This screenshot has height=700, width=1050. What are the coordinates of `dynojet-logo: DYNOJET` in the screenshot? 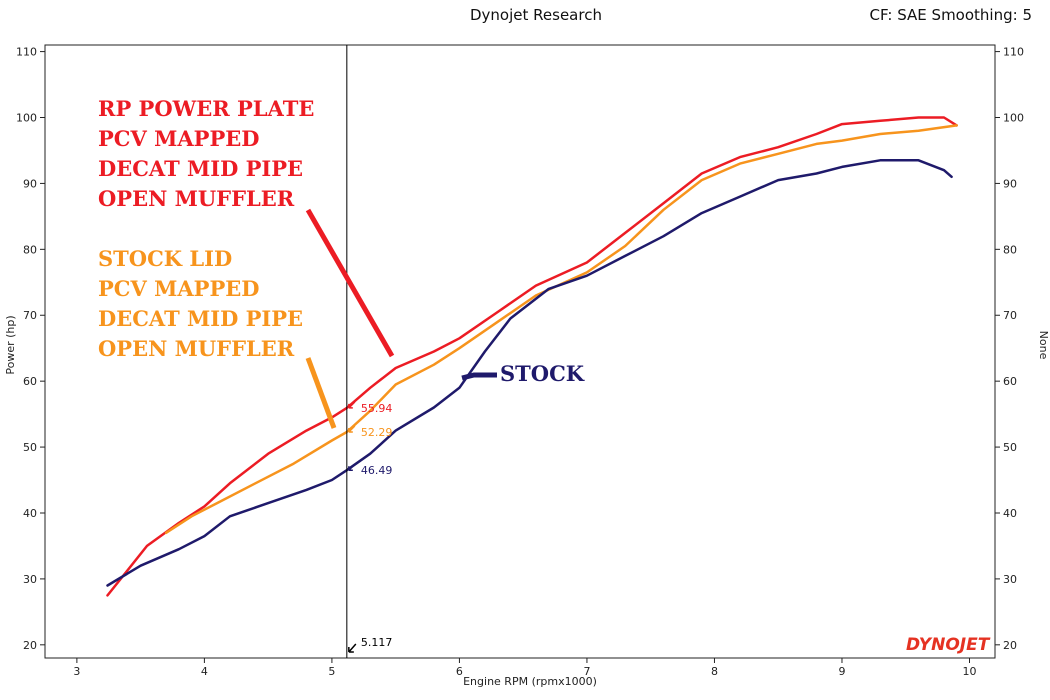 It's located at (948, 645).